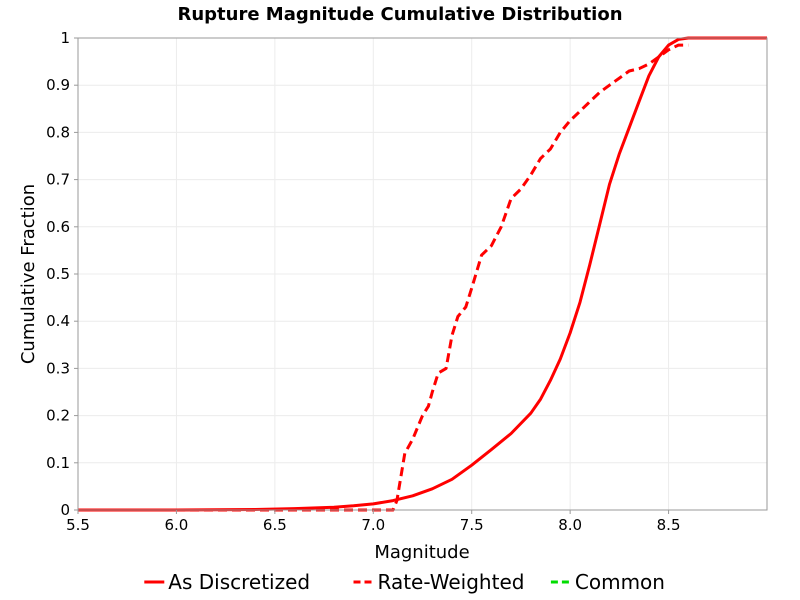  What do you see at coordinates (421, 552) in the screenshot?
I see `x-axis-label: Magnitude` at bounding box center [421, 552].